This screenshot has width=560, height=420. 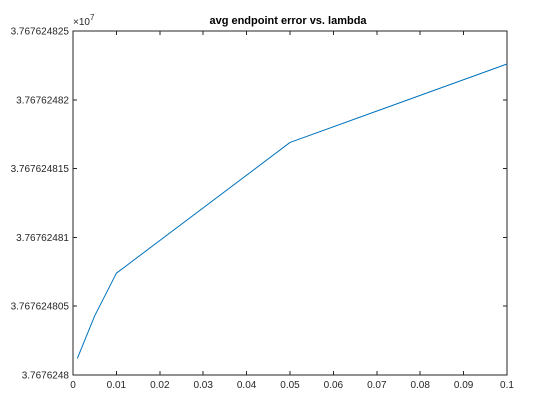 What do you see at coordinates (160, 385) in the screenshot?
I see `x-tick-label: 0.02` at bounding box center [160, 385].